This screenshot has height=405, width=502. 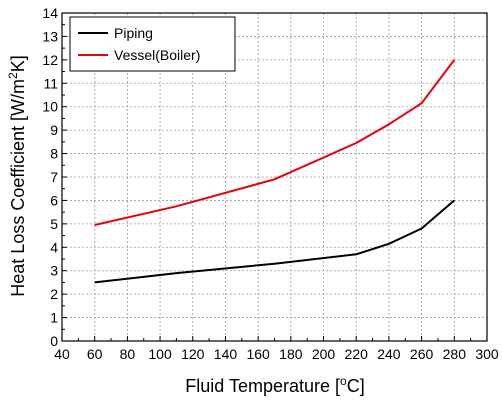 I want to click on y-tick-label: 5, so click(x=54, y=224).